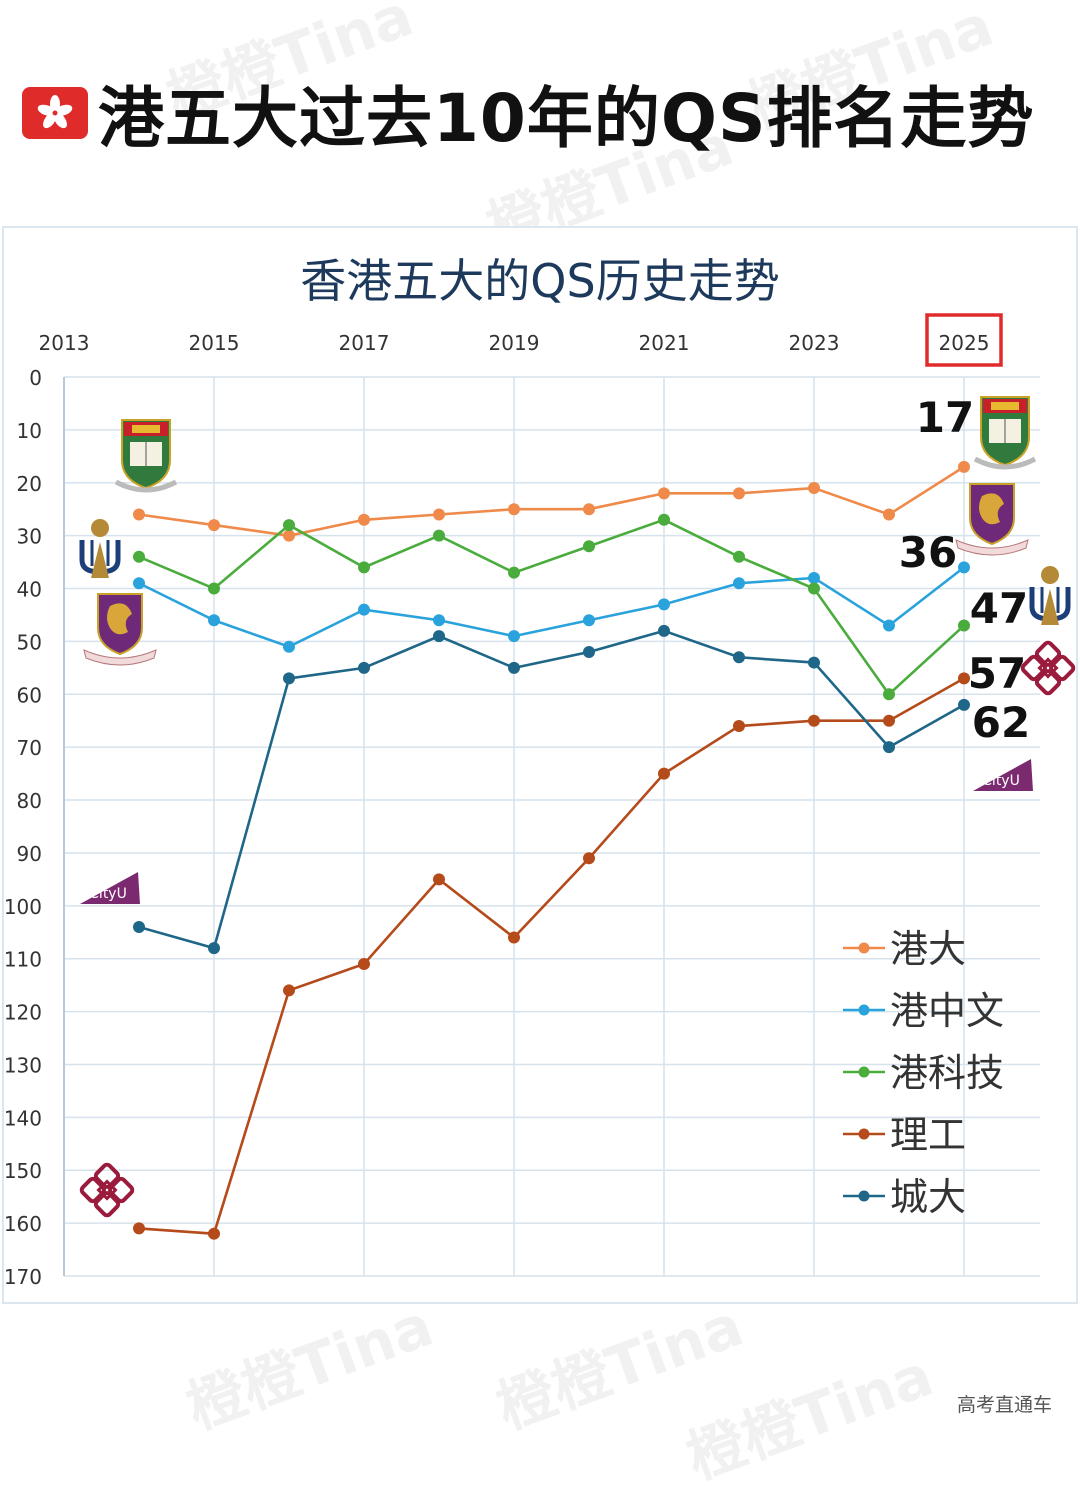 The width and height of the screenshot is (1080, 1495). What do you see at coordinates (29, 695) in the screenshot?
I see `y-tick-label: 60` at bounding box center [29, 695].